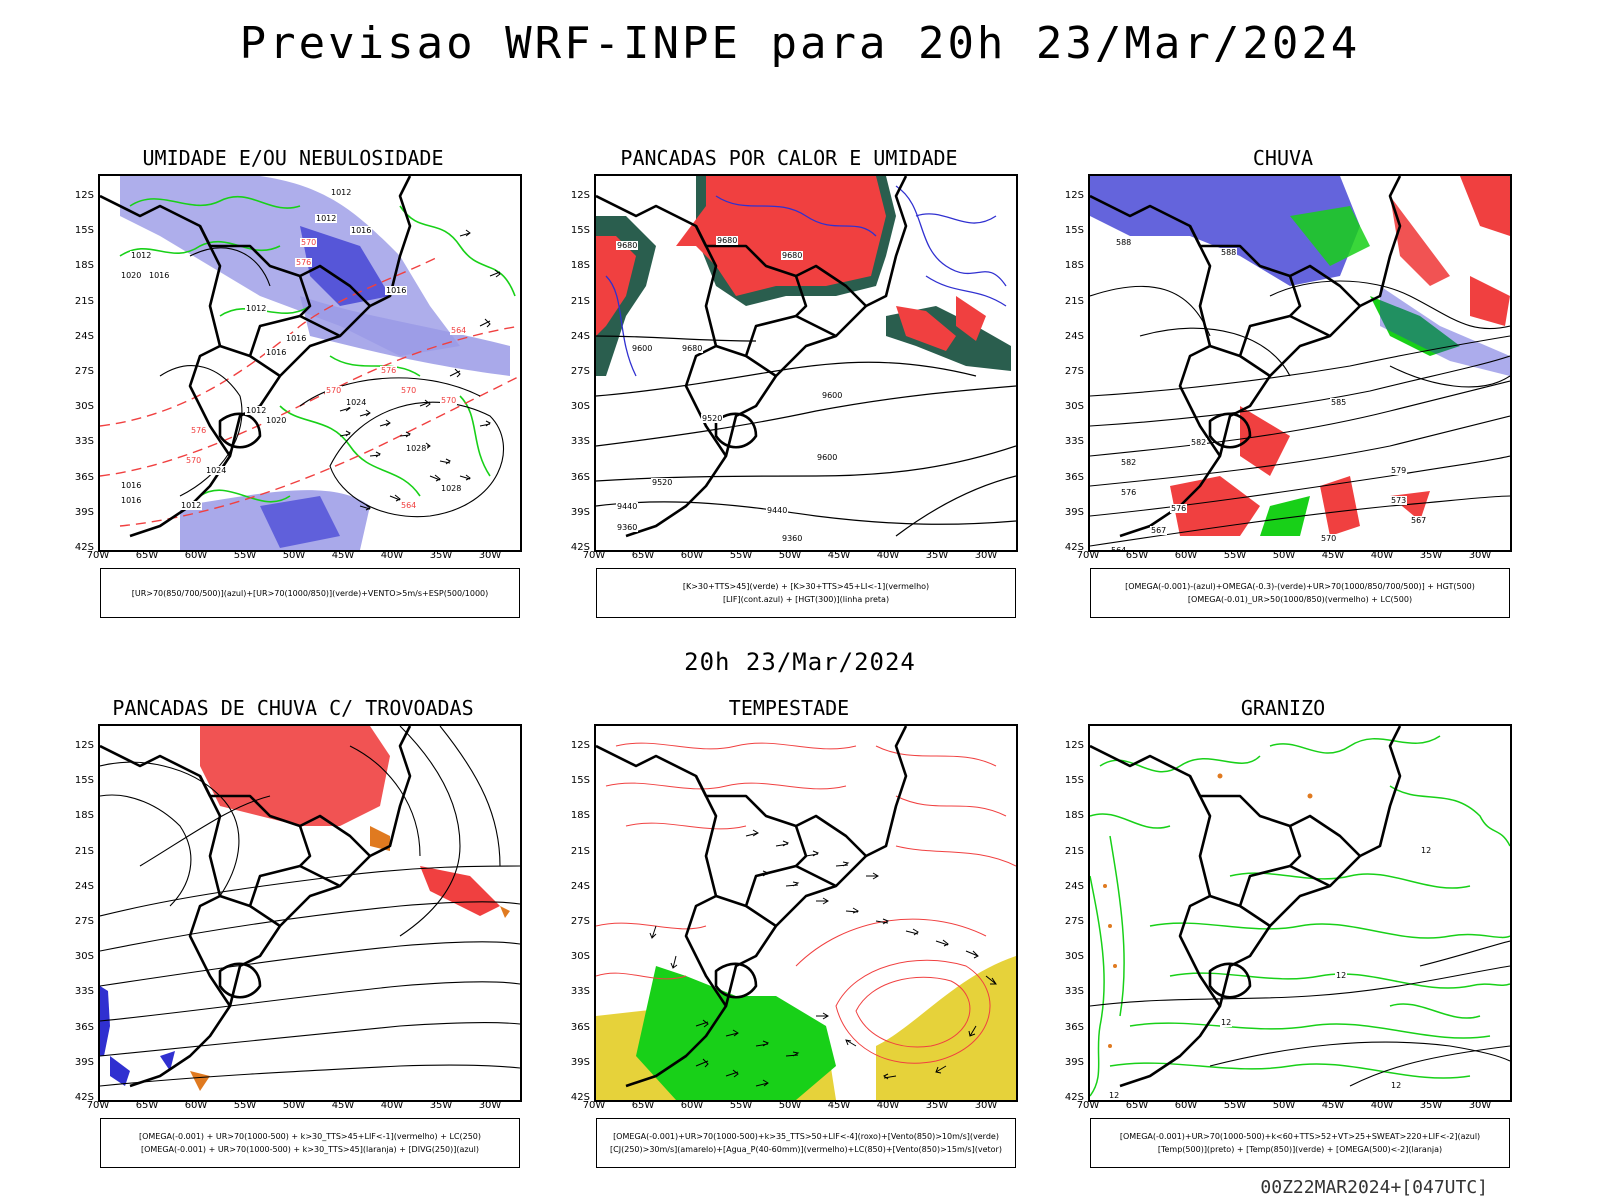 This screenshot has width=1600, height=1200. I want to click on contour-value-label: 1024, so click(216, 470).